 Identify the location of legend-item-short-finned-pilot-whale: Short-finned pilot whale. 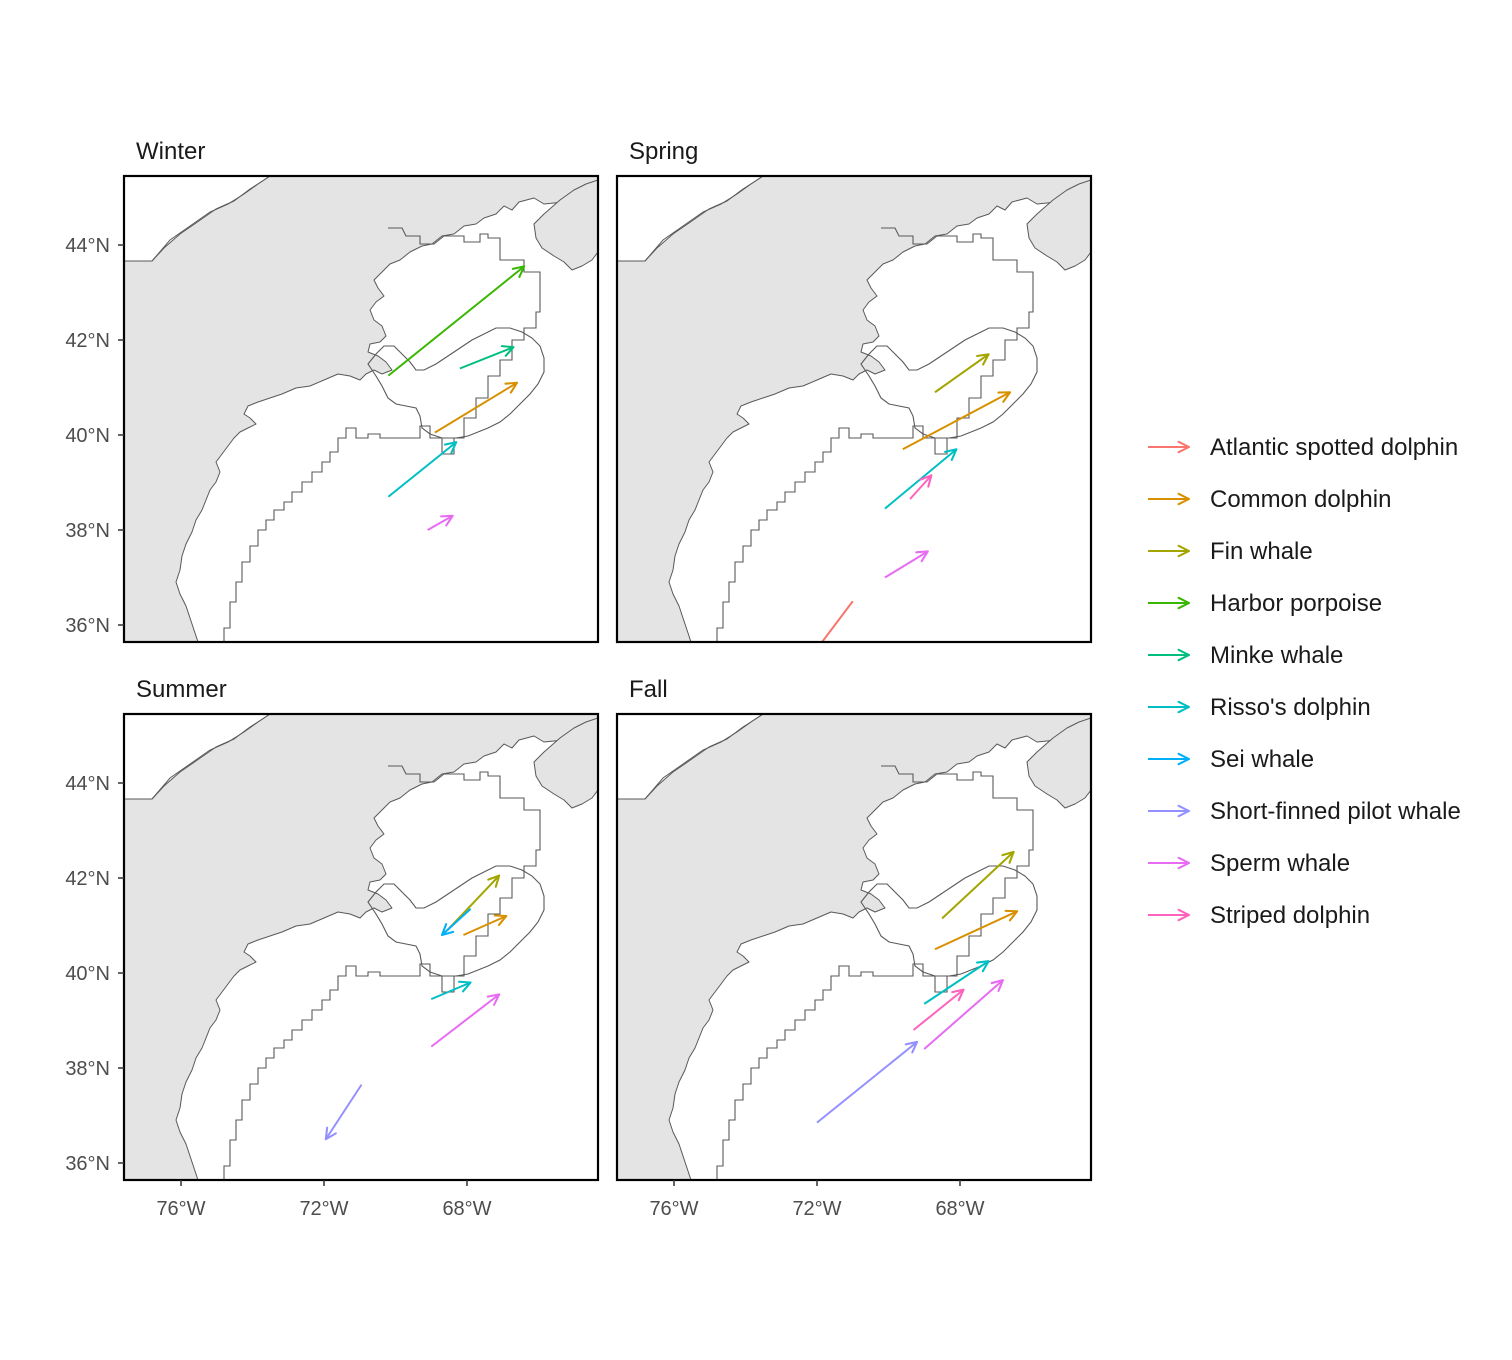
(1304, 811).